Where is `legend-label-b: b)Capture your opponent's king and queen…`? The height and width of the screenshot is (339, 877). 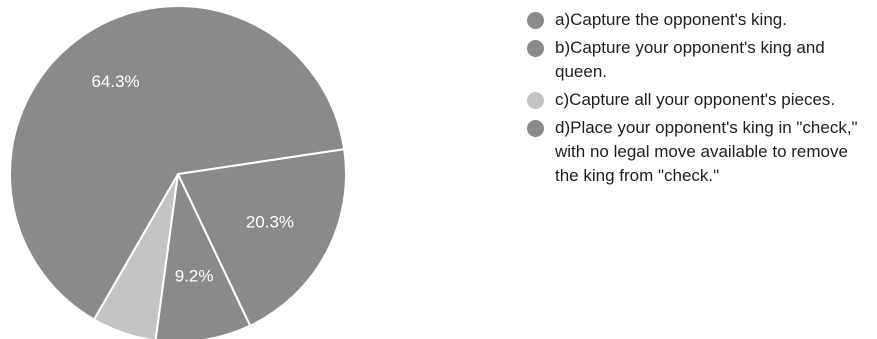 legend-label-b: b)Capture your opponent's king and queen… is located at coordinates (690, 59).